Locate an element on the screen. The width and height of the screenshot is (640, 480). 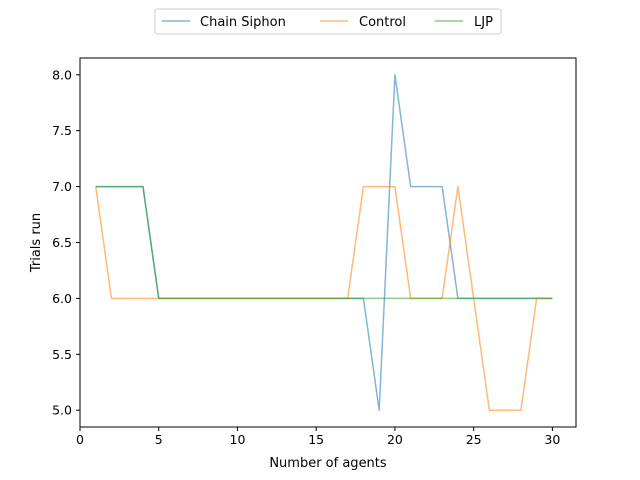
x-axis: 0 5 10 15 20 25 30 is located at coordinates (318, 437).